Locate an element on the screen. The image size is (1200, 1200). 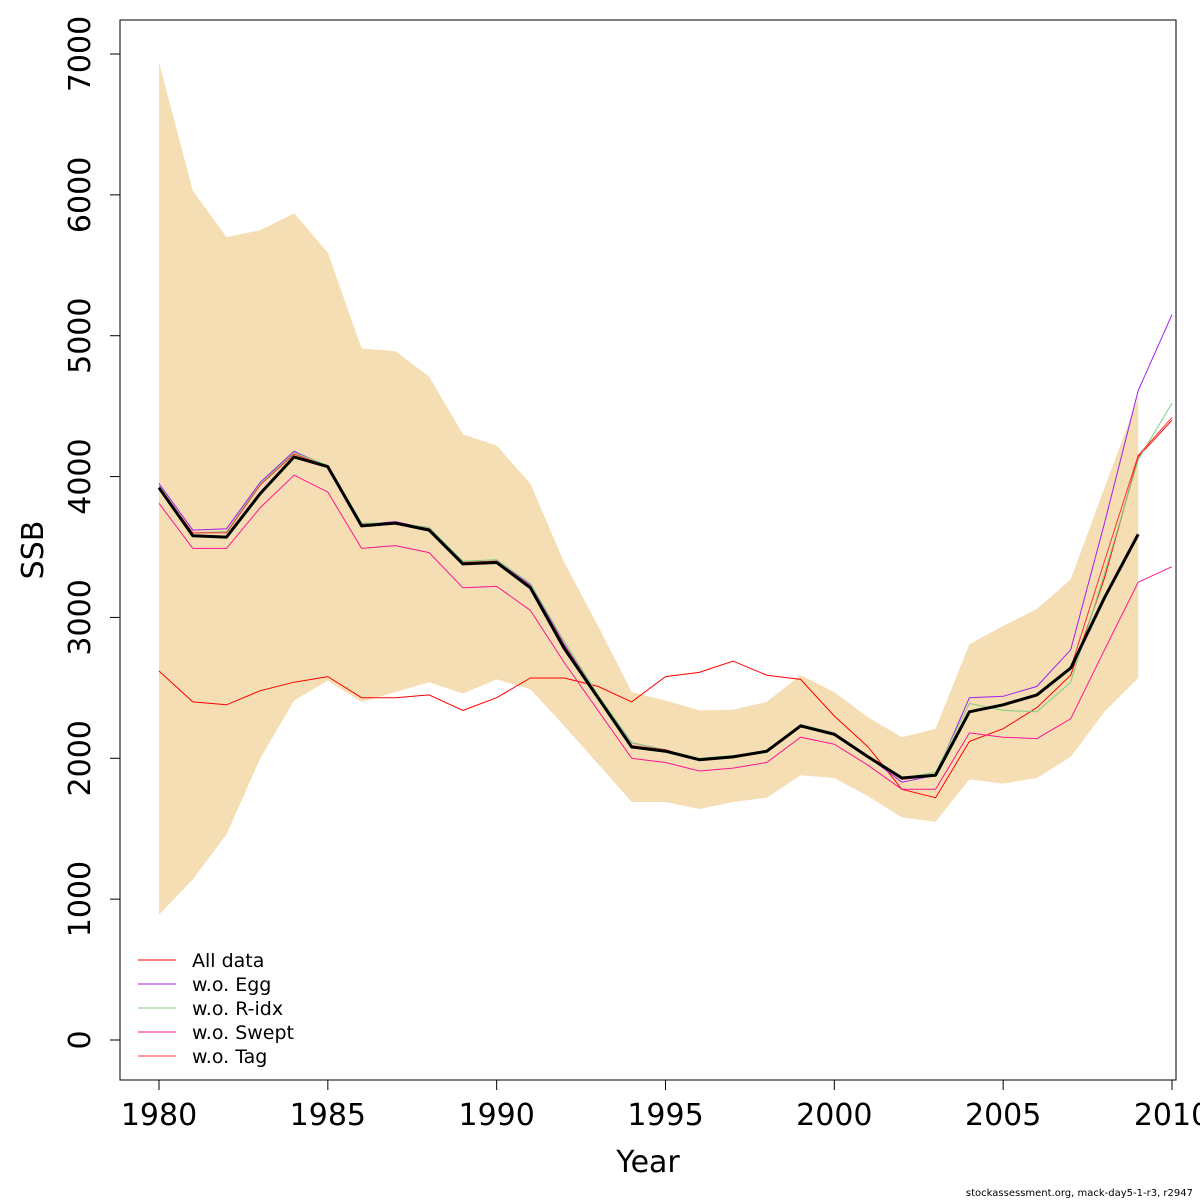
x-tick-label-1980: 1980 is located at coordinates (159, 1115).